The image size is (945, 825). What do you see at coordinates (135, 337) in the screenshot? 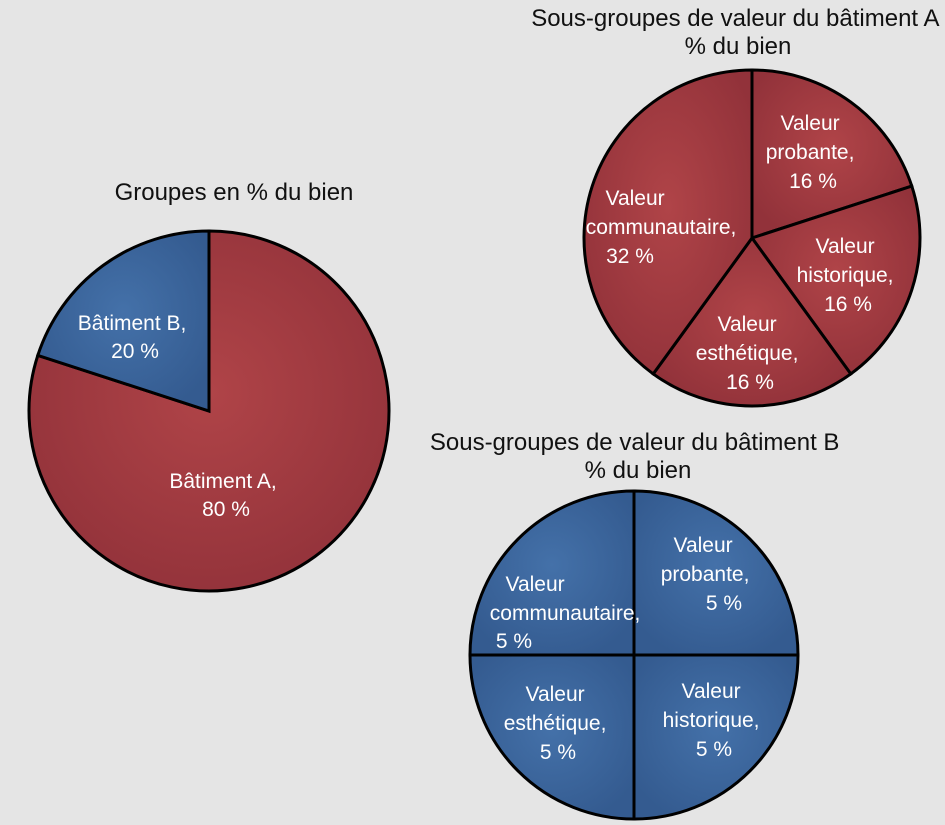
I see `slice-label-batiment-b: Bâtiment B, 20 %` at bounding box center [135, 337].